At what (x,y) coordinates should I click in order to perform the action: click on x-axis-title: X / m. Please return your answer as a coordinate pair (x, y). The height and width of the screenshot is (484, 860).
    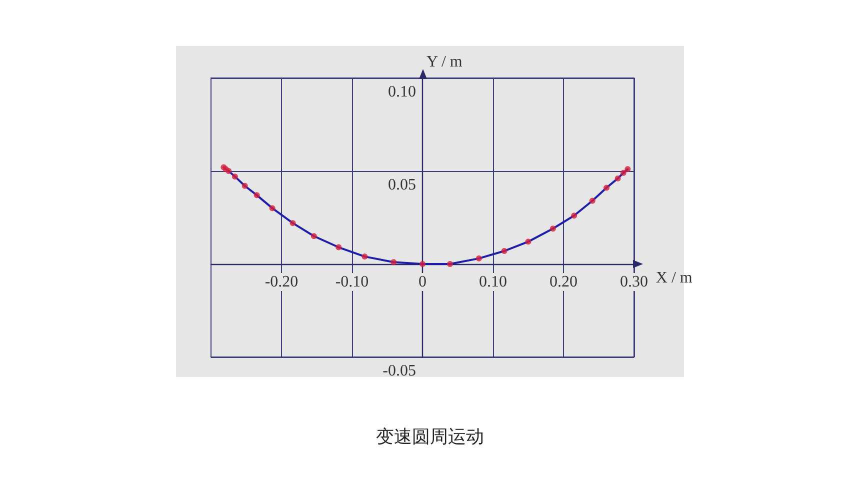
    Looking at the image, I should click on (674, 278).